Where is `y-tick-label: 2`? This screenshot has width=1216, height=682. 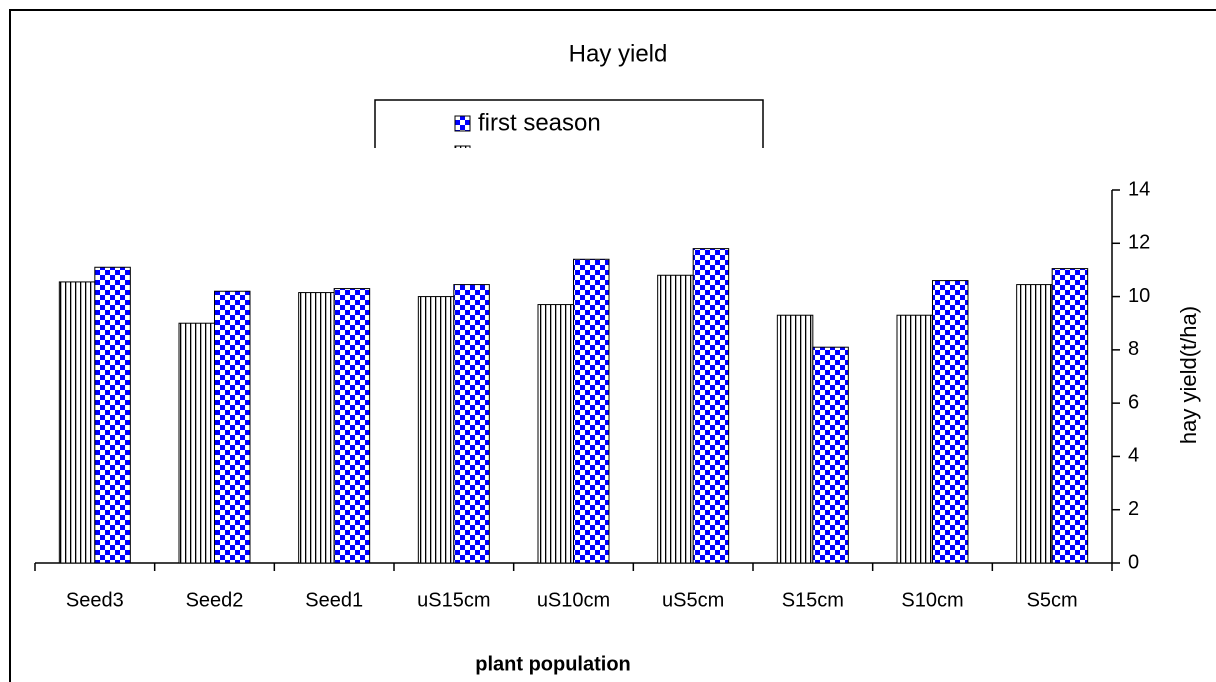 y-tick-label: 2 is located at coordinates (1133, 509).